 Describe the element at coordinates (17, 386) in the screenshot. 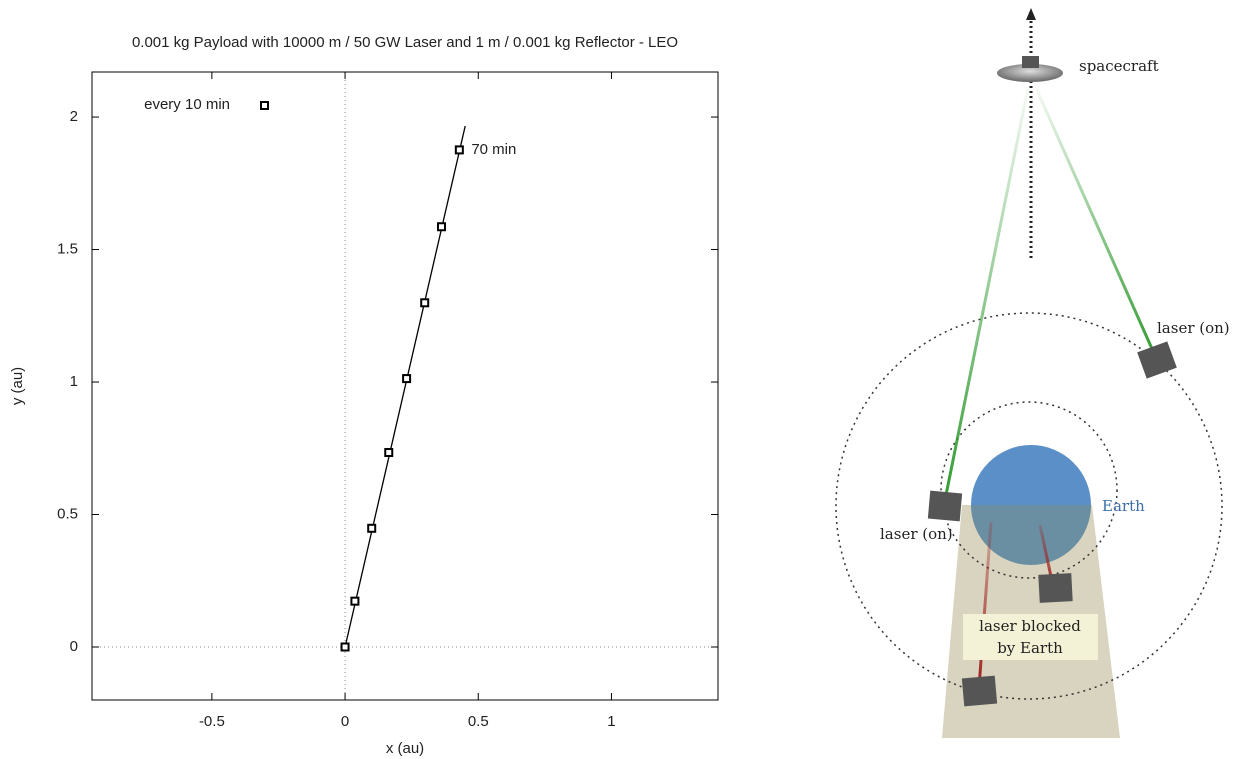

I see `y-axis-label: y (au)` at that location.